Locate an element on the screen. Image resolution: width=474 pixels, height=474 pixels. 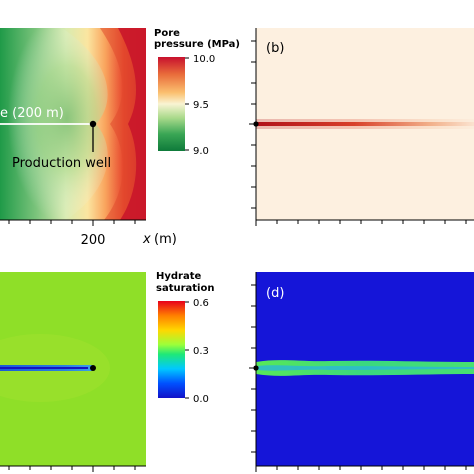
panel-a-x-axis-var: x is located at coordinates (146, 239).